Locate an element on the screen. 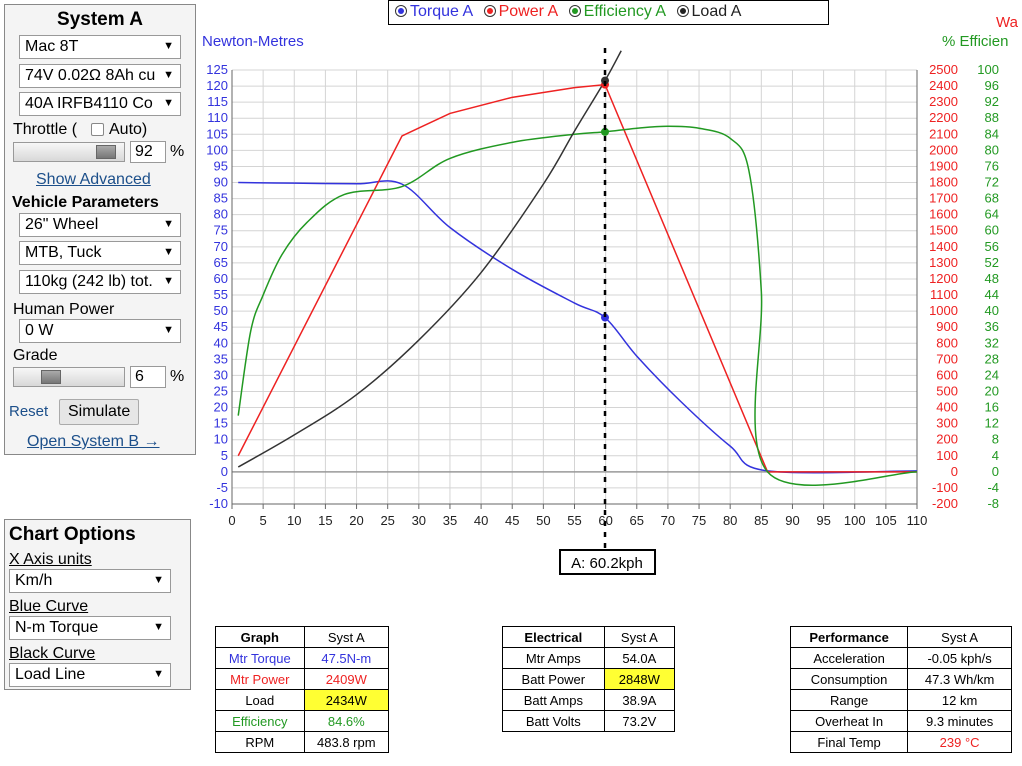 Image resolution: width=1022 pixels, height=766 pixels. left-tick-label: -5 is located at coordinates (222, 487).